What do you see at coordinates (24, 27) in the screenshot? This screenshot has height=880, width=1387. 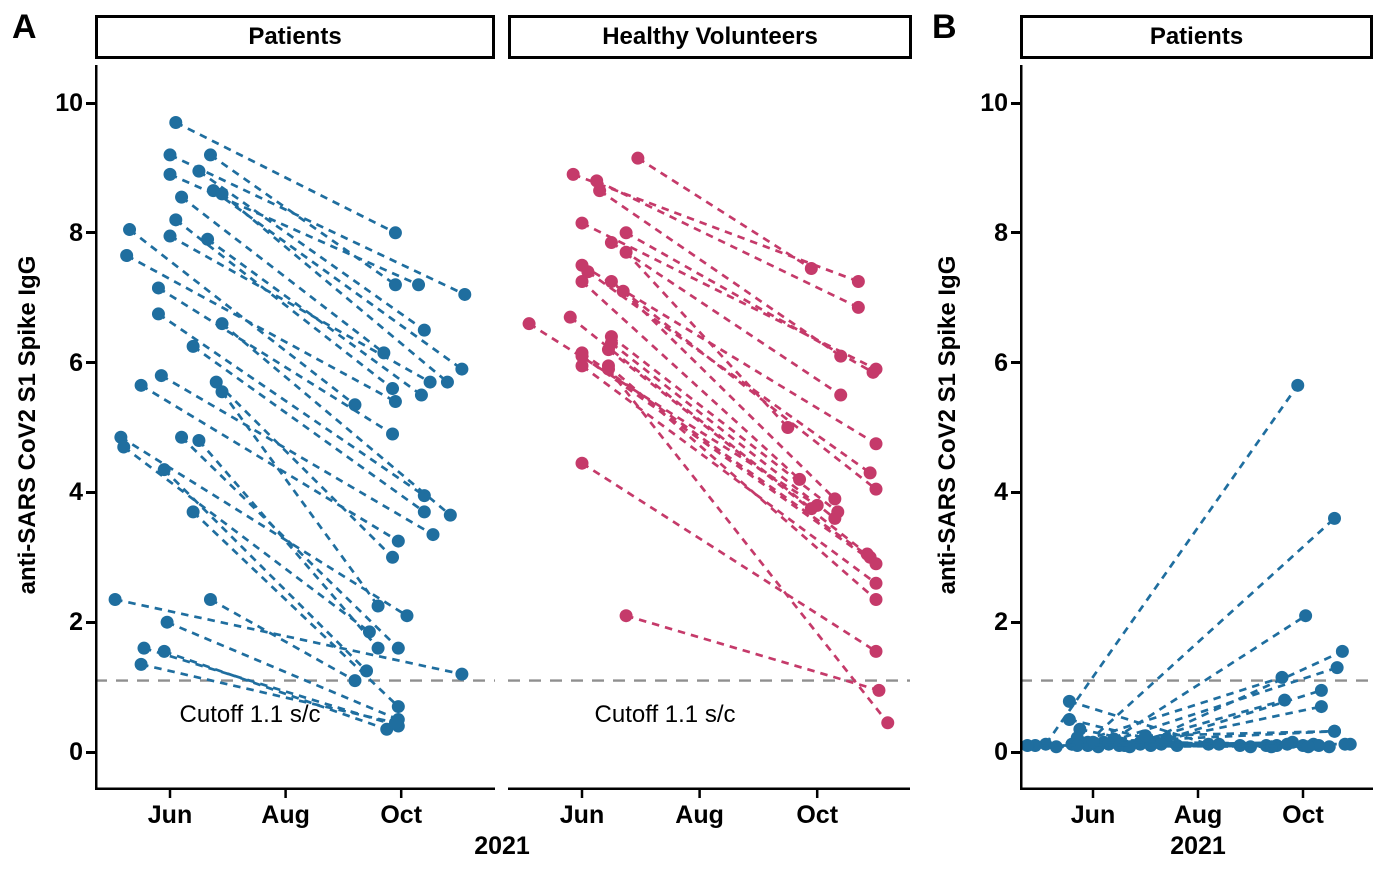 I see `panel-a-label: A` at bounding box center [24, 27].